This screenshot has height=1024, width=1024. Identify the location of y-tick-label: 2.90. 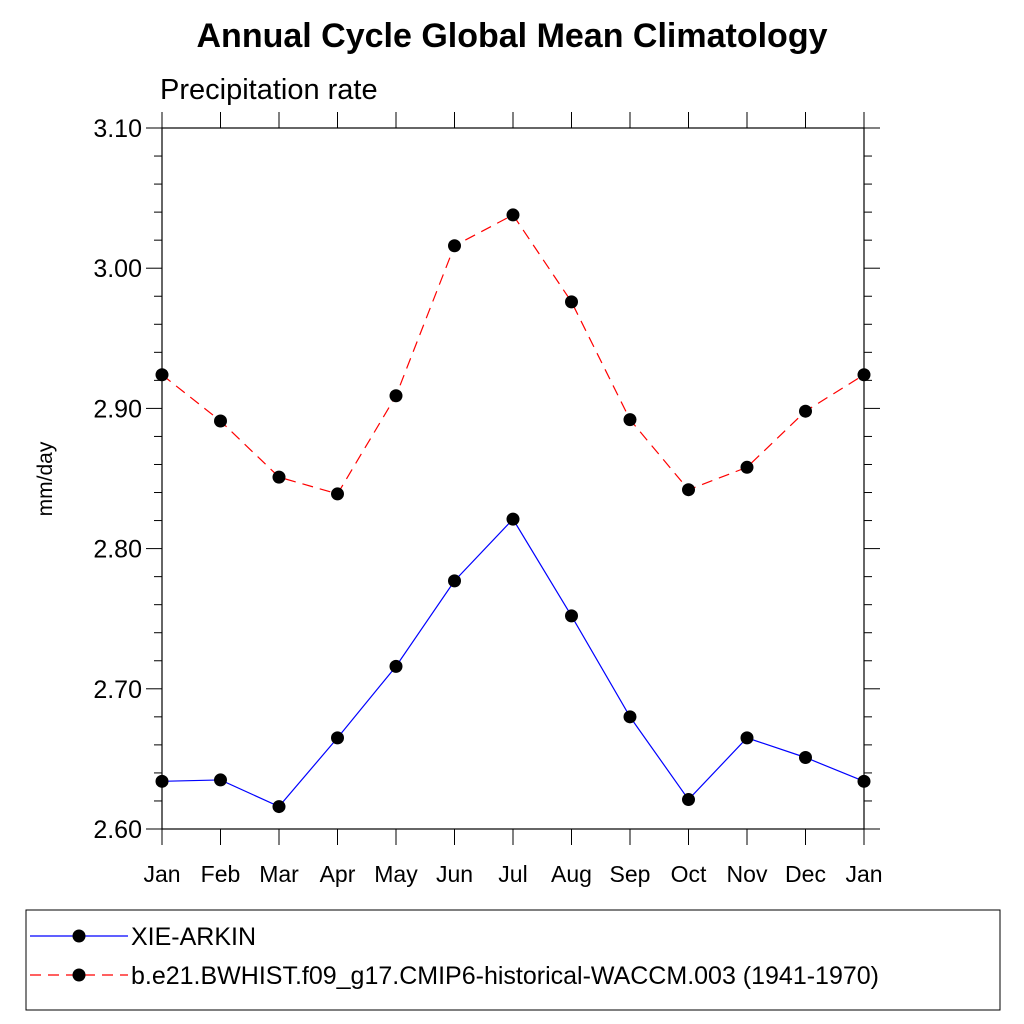
(117, 409).